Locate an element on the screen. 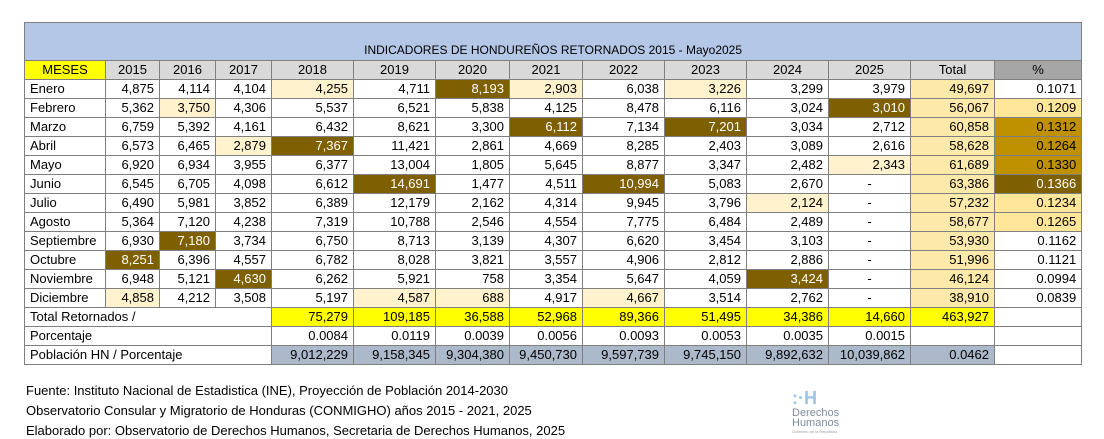 The image size is (1104, 439). value-cell: 6,705 is located at coordinates (187, 184).